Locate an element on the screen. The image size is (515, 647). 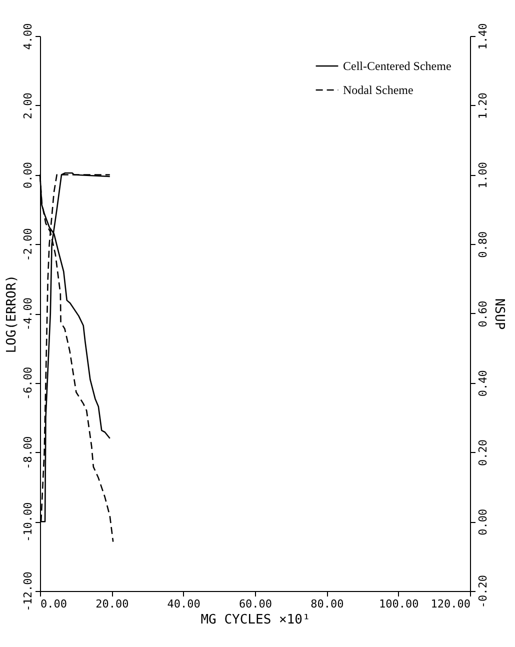
y2-tick-label: -0.20 is located at coordinates (483, 591).